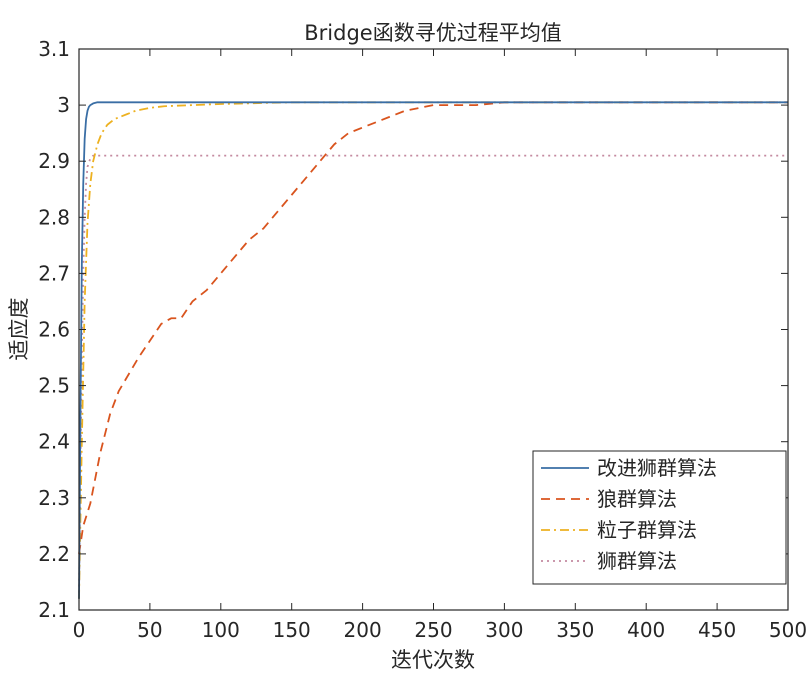 Image resolution: width=811 pixels, height=685 pixels. I want to click on y-axis-label: 适应度, so click(19, 329).